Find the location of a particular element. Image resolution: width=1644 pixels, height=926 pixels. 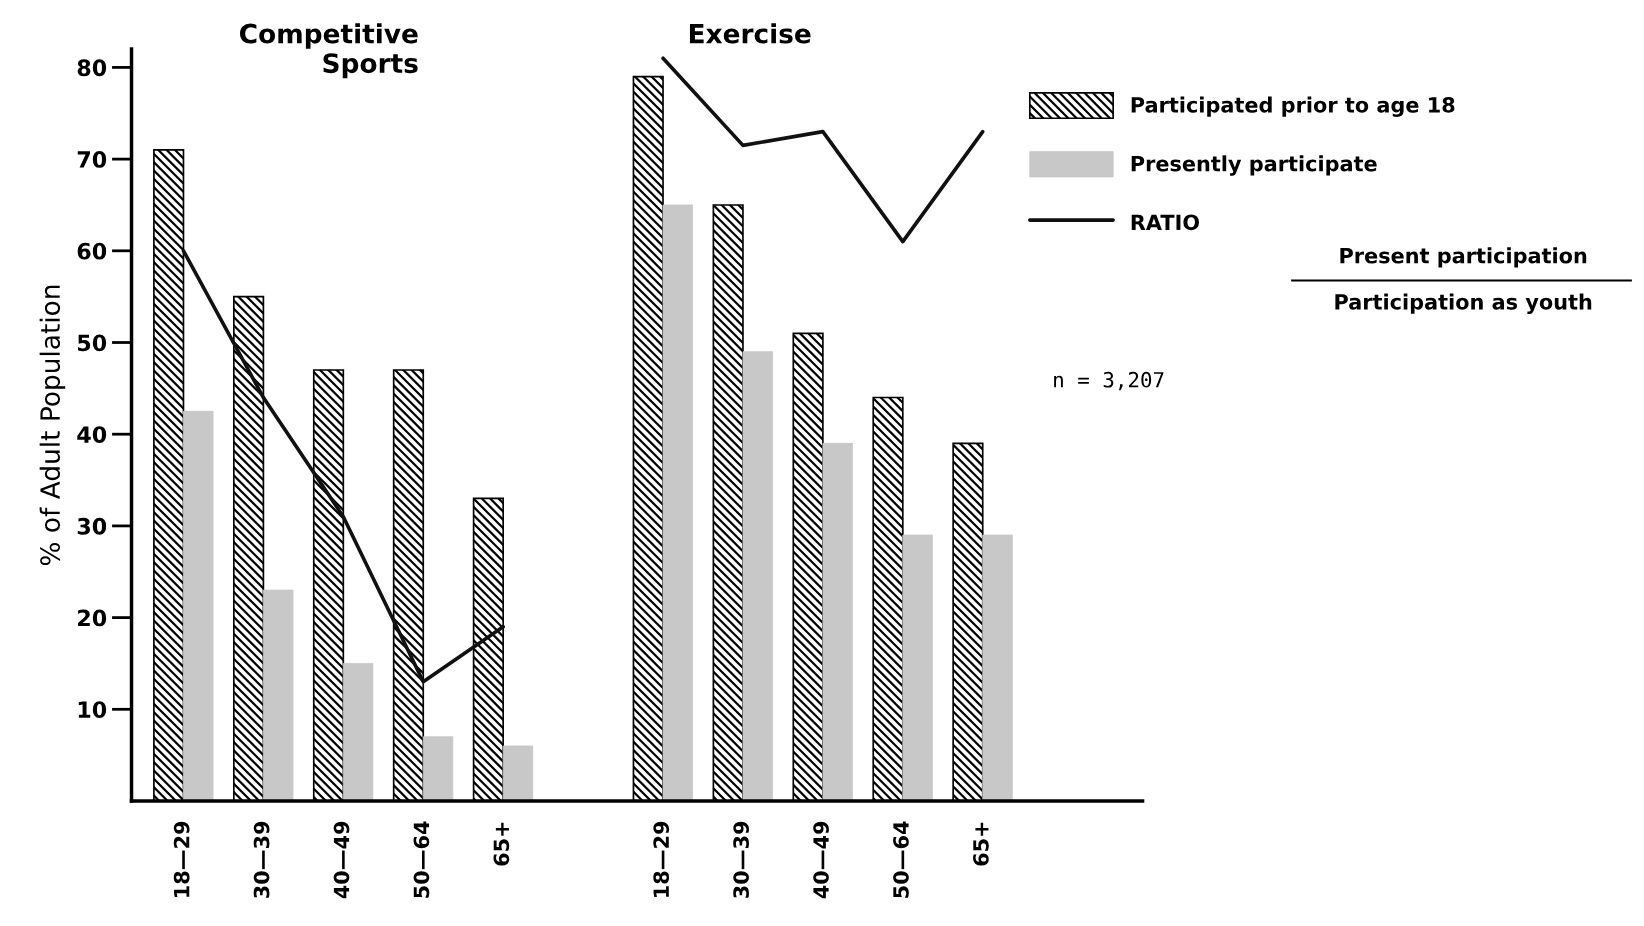

y-tick-label: 60 is located at coordinates (92, 251).